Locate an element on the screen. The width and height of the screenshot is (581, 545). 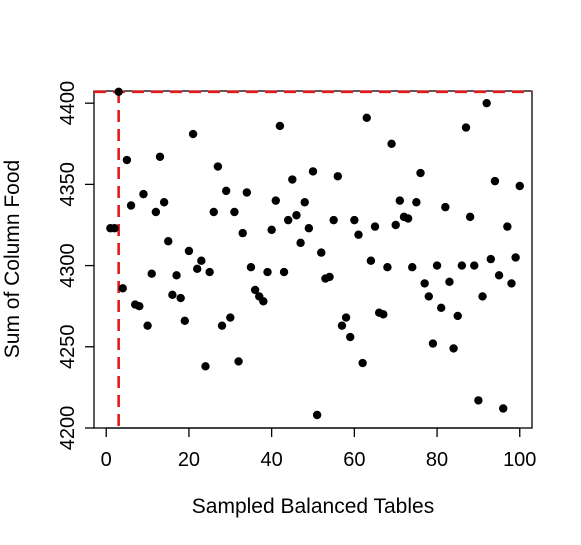
x-tick-label: 100 is located at coordinates (519, 460).